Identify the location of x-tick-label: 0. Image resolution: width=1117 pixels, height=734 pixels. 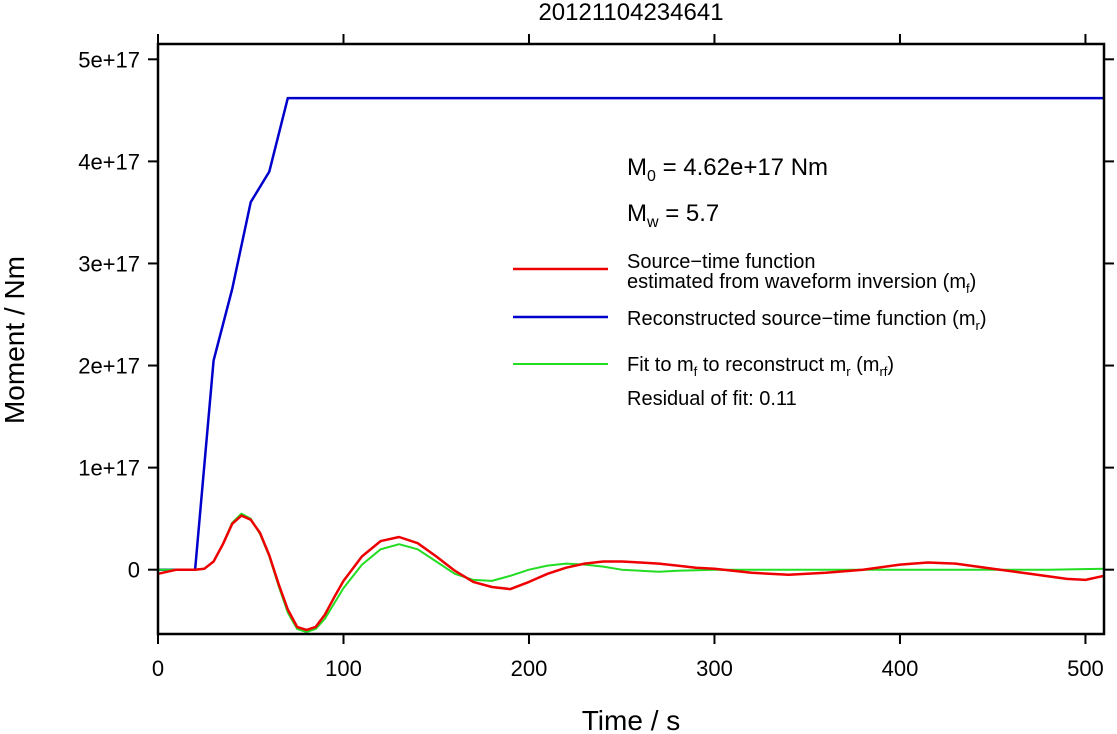
(158, 668).